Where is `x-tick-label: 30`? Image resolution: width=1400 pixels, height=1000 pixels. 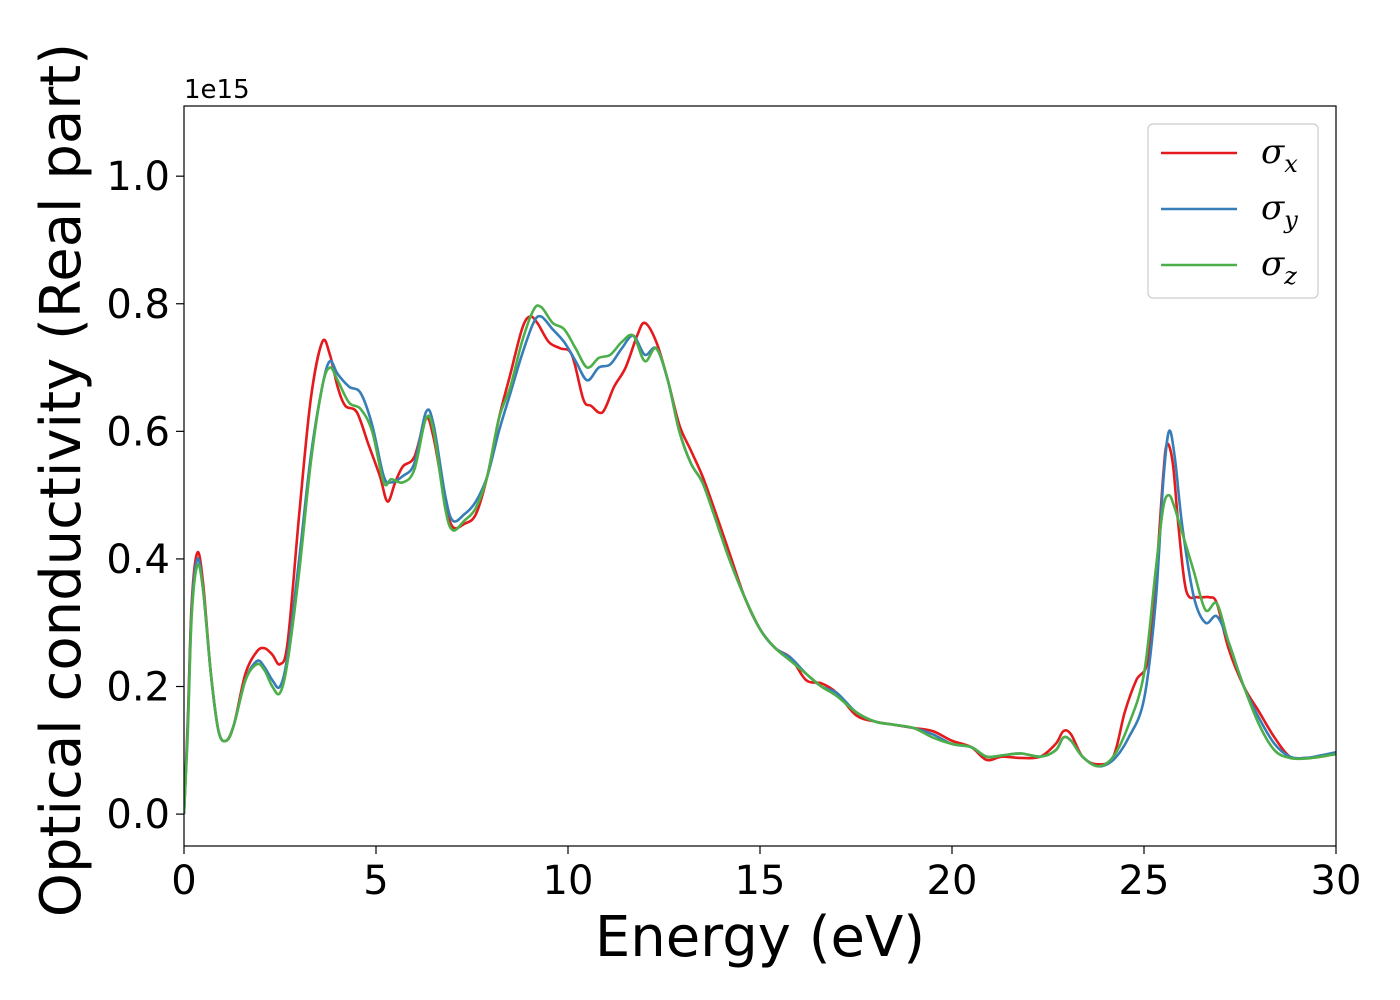
x-tick-label: 30 is located at coordinates (1336, 881).